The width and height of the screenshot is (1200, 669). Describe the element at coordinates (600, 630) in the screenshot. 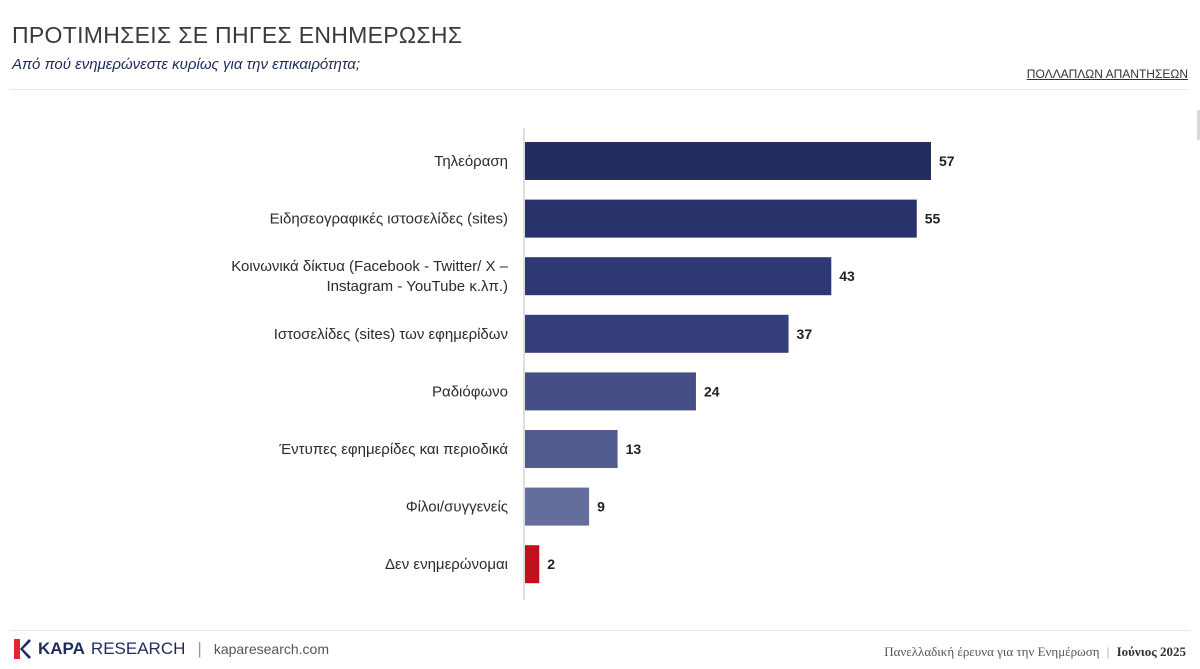

I see `footer-divider` at that location.